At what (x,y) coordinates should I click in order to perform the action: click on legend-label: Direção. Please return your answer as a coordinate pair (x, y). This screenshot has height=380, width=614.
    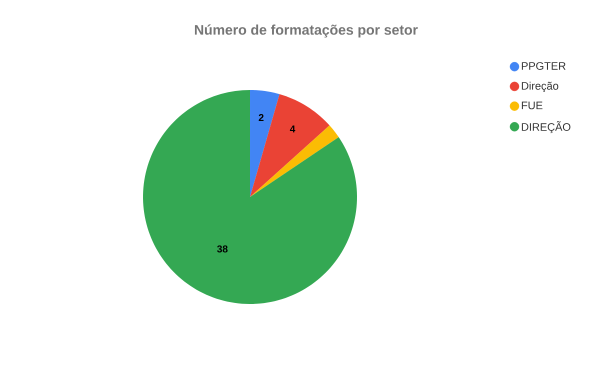
    Looking at the image, I should click on (540, 87).